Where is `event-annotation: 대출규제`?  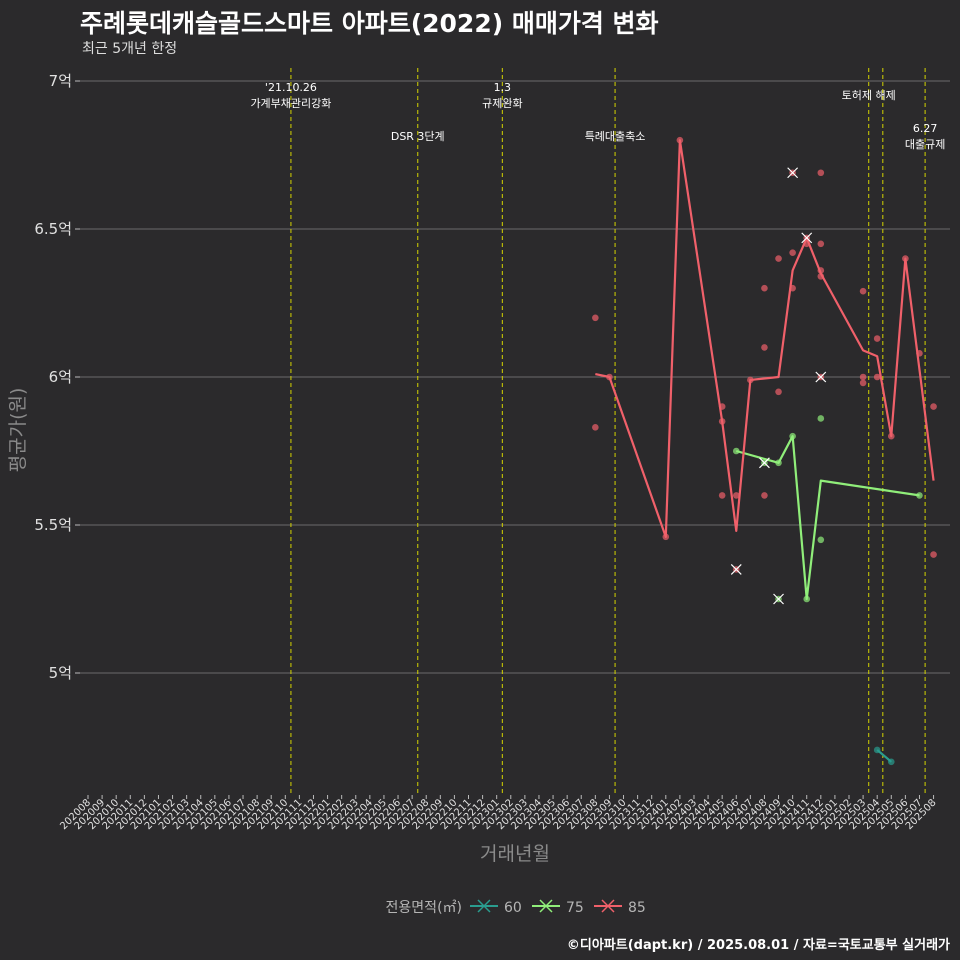 event-annotation: 대출규제 is located at coordinates (925, 144).